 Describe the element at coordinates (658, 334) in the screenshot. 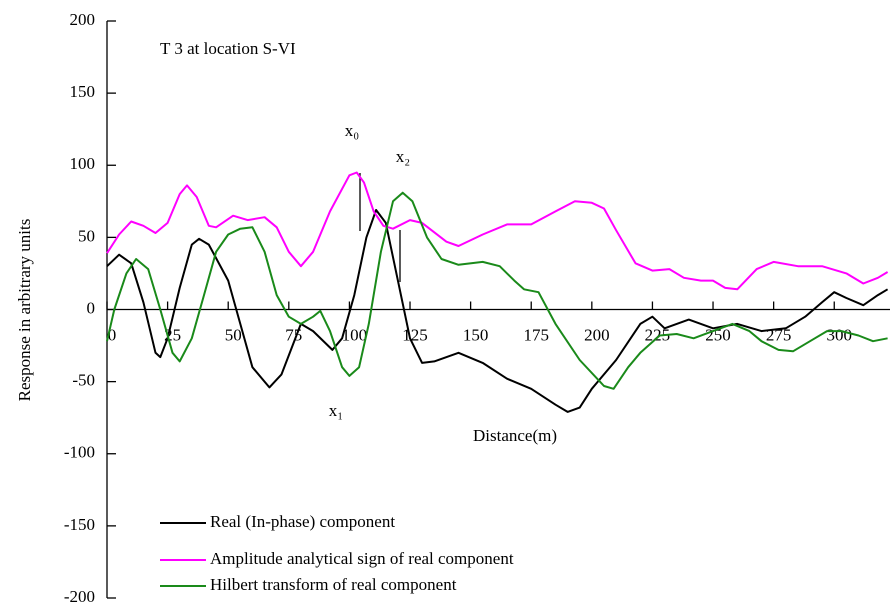

I see `x-tick-label: 225` at that location.